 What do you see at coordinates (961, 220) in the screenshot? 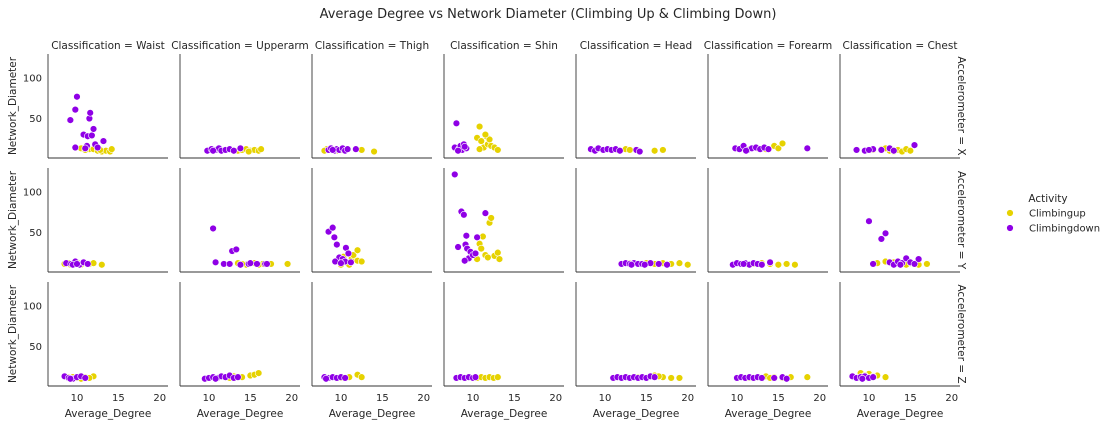
I see `row-header-y: Accelerometer = Y` at bounding box center [961, 220].